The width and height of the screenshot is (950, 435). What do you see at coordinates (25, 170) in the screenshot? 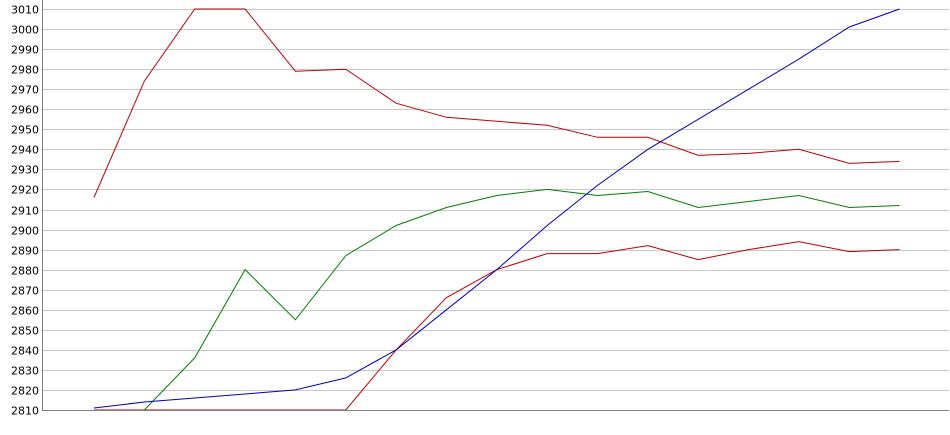
I see `y-tick-label: 2930` at bounding box center [25, 170].